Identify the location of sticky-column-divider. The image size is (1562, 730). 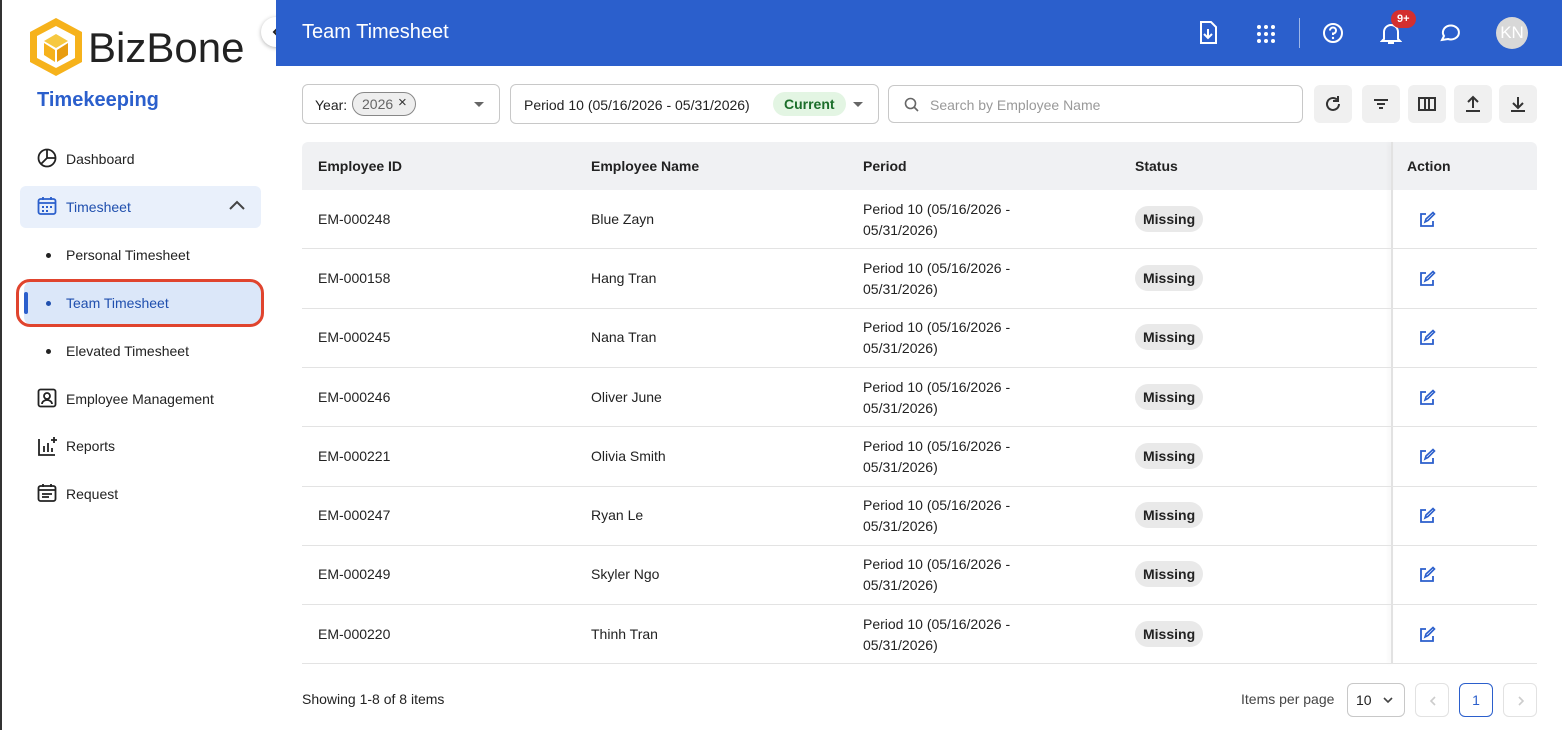
(1392, 403).